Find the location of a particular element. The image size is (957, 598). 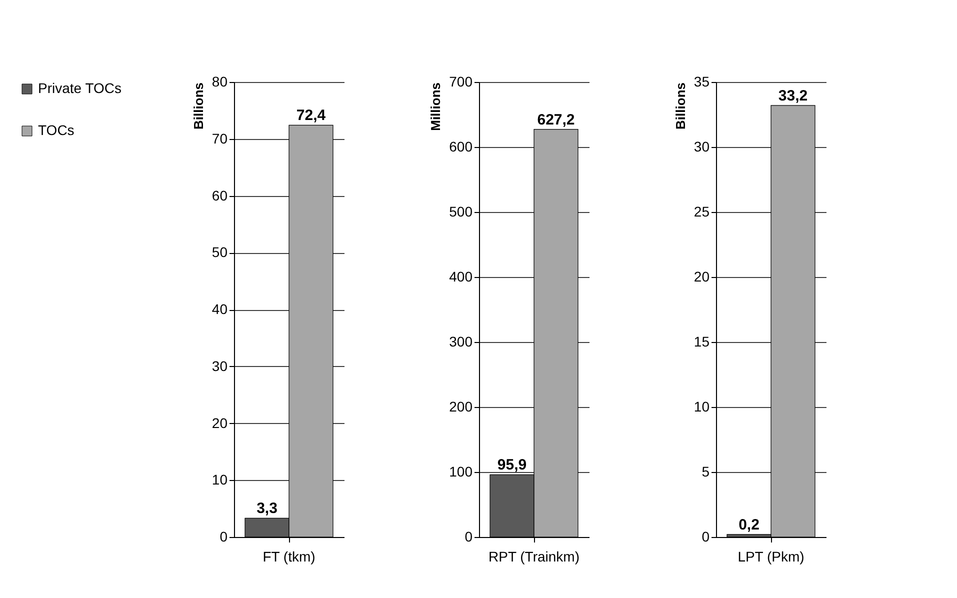

data-label: 627,2 is located at coordinates (556, 119).